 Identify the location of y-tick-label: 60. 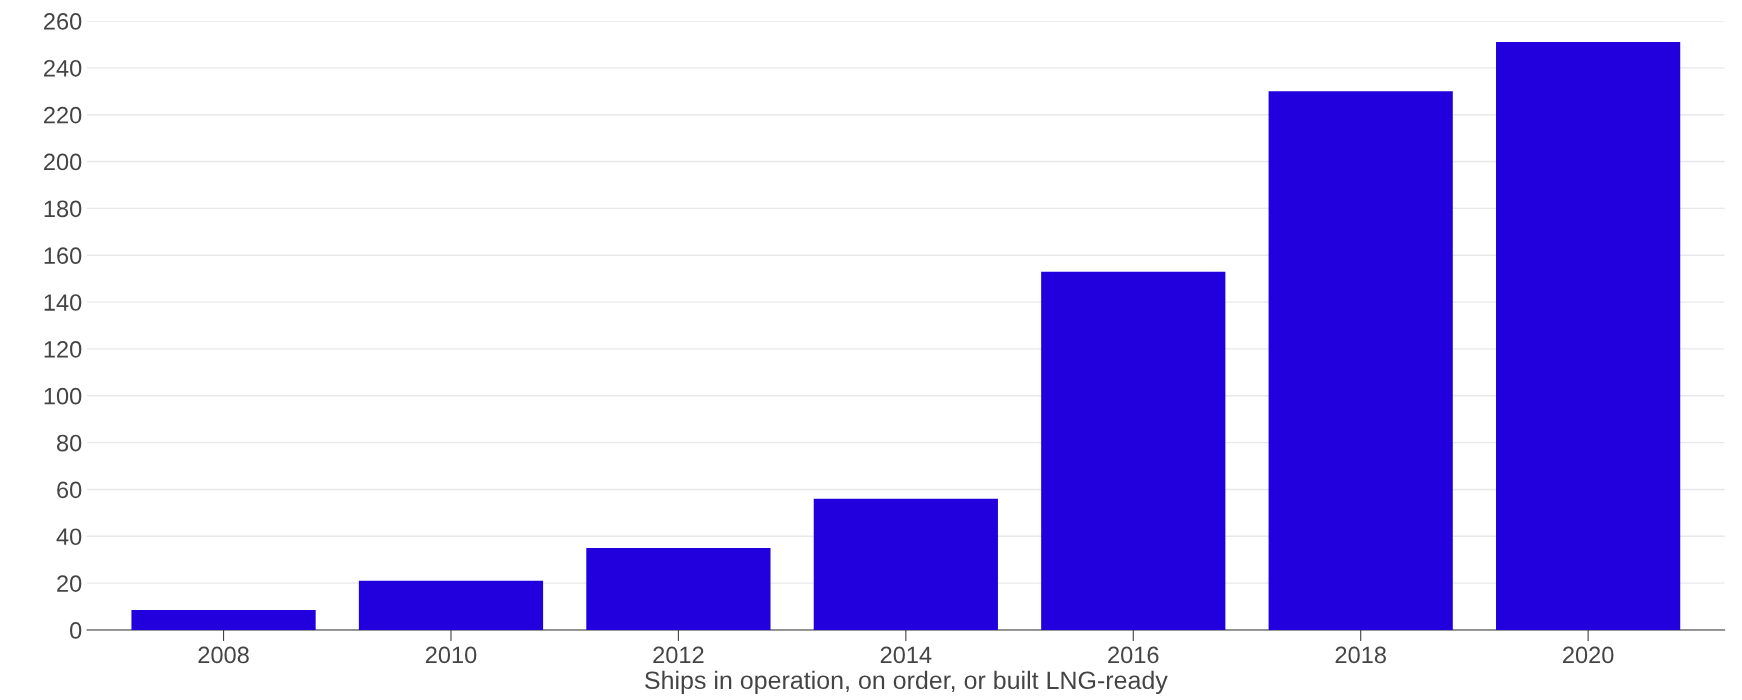
(69, 490).